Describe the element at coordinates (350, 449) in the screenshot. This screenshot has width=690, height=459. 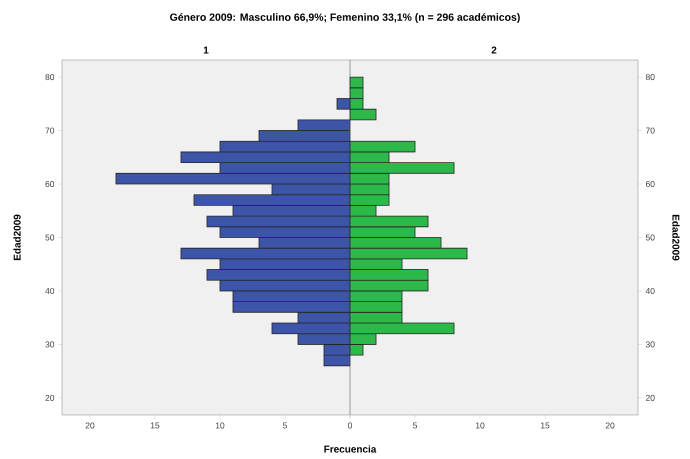
I see `x-axis-title: Frecuencia` at that location.